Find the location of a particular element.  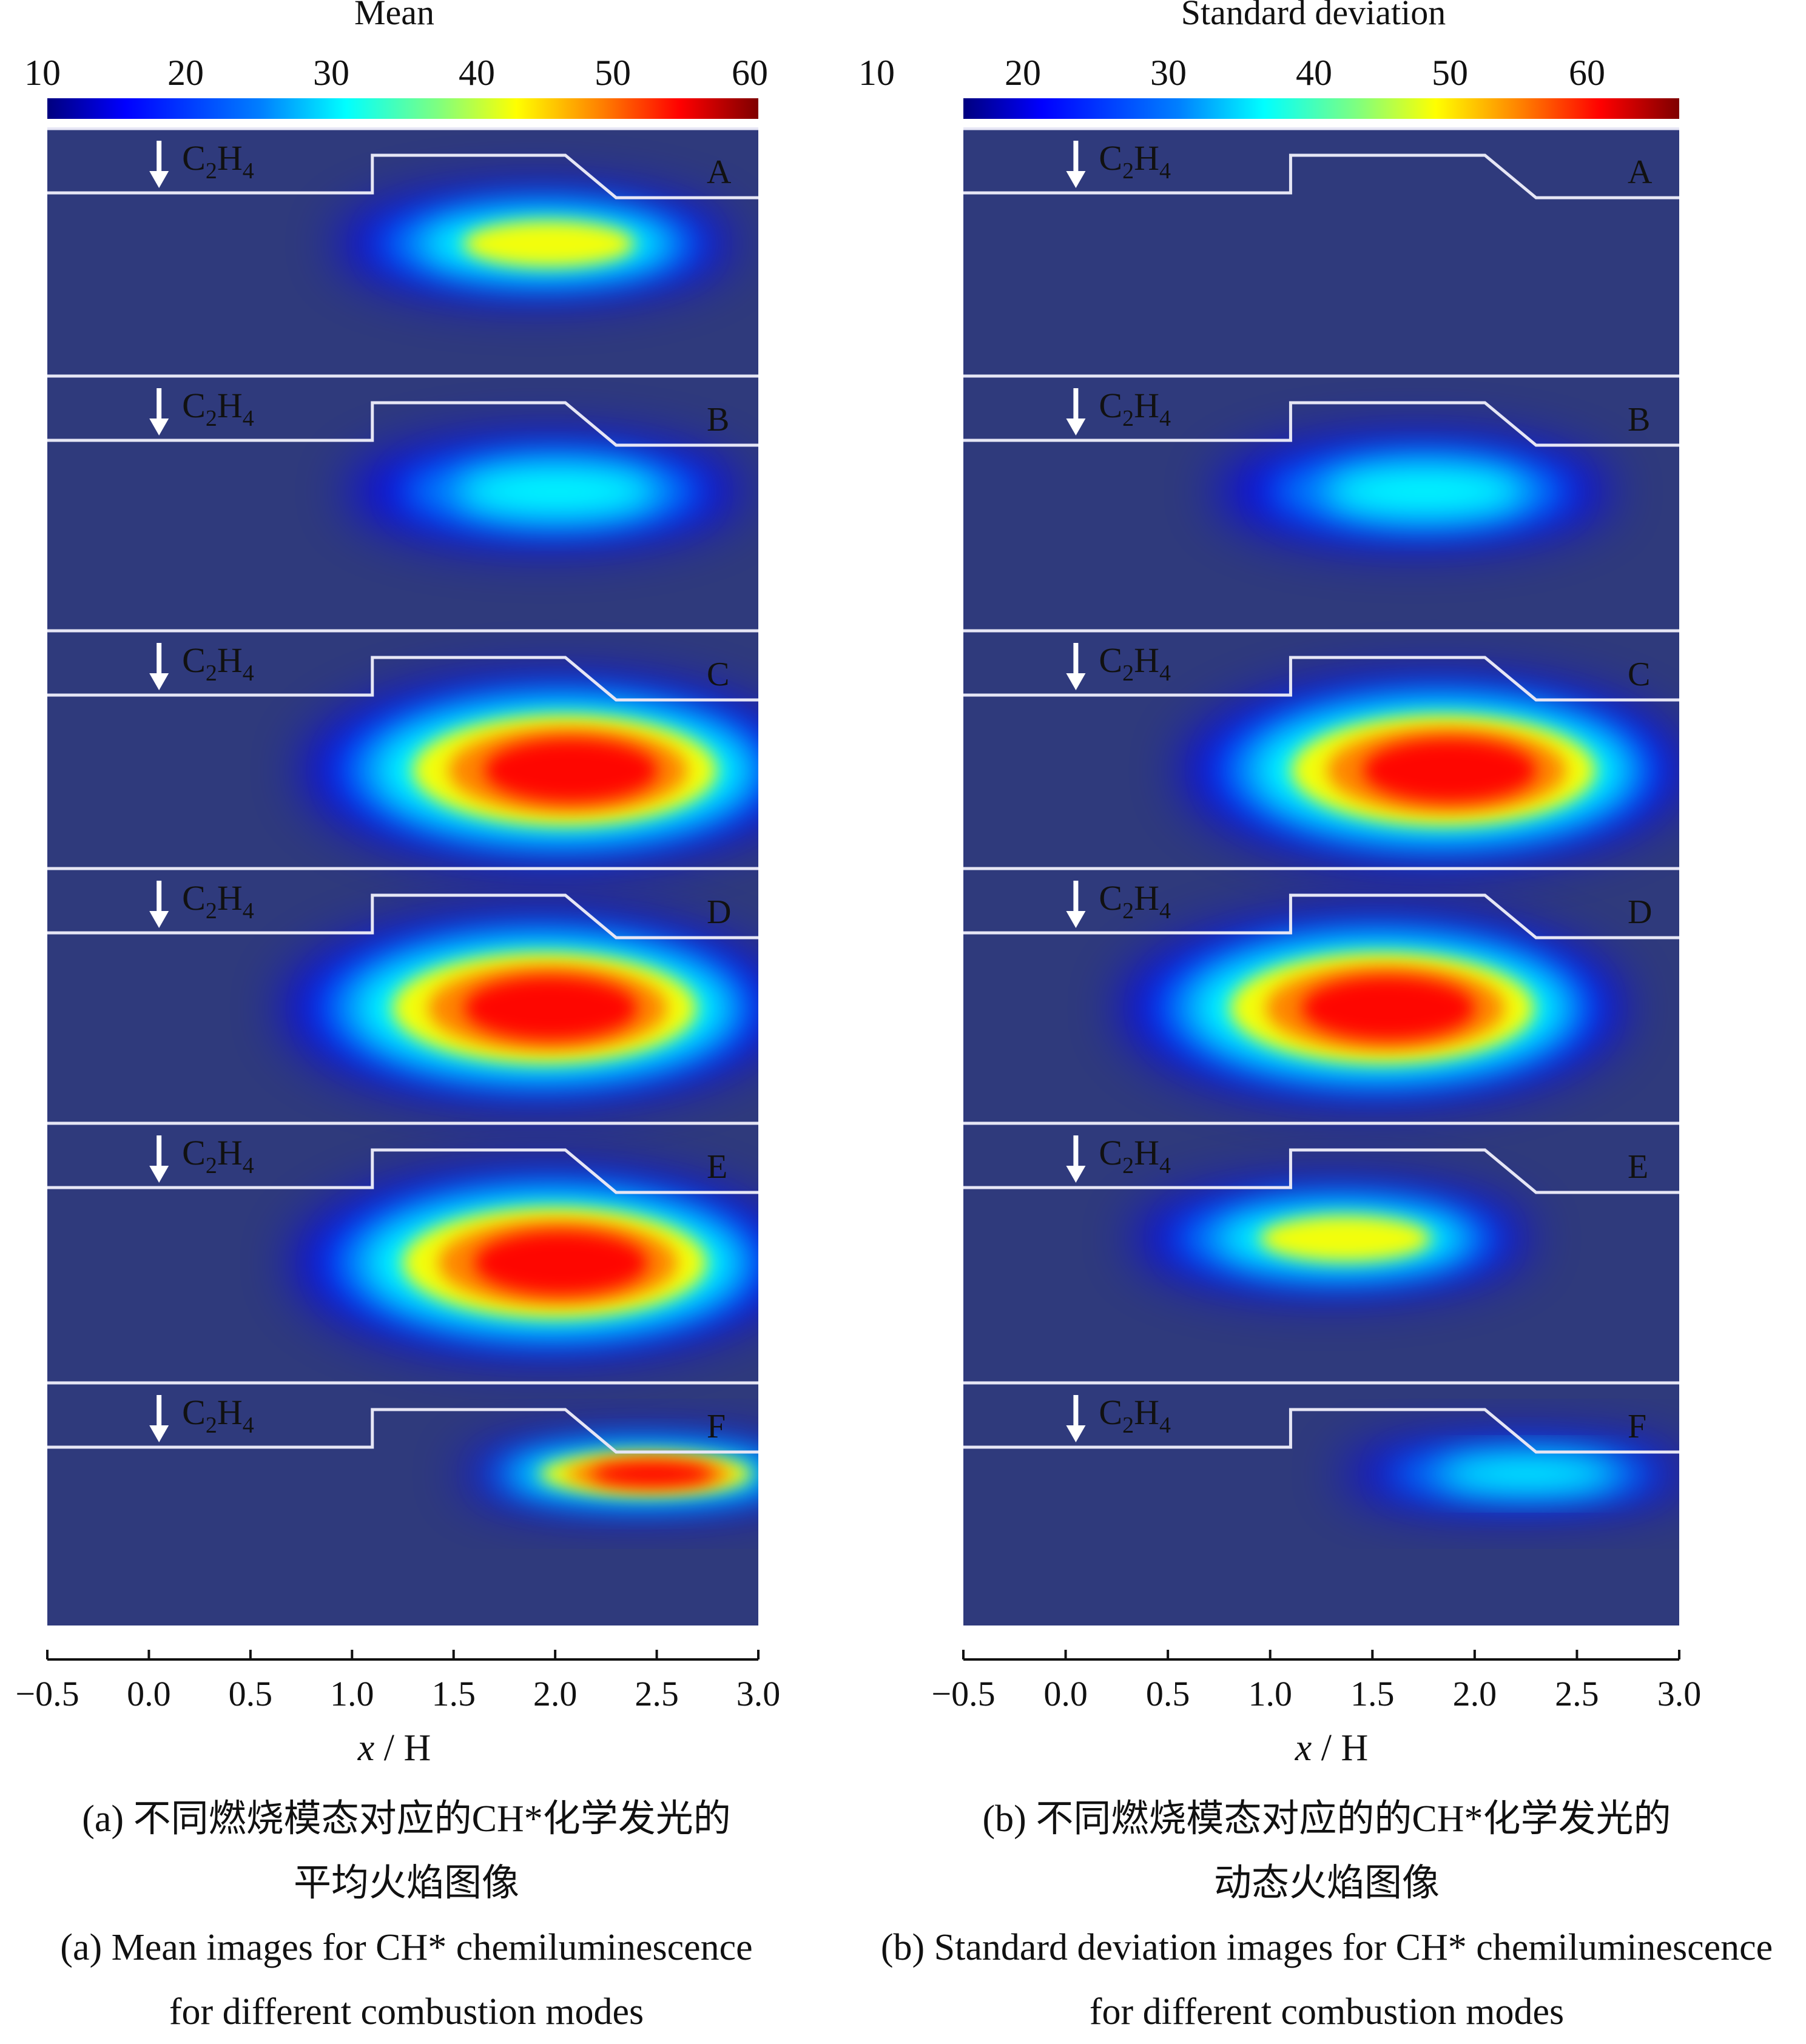

std-colorbar is located at coordinates (1321, 108).